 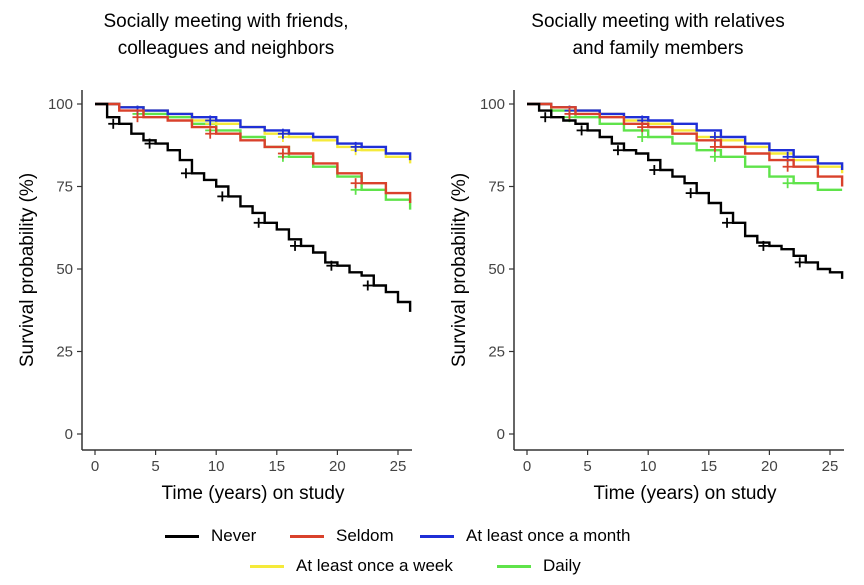 What do you see at coordinates (210, 536) in the screenshot?
I see `legend-item-never: Never` at bounding box center [210, 536].